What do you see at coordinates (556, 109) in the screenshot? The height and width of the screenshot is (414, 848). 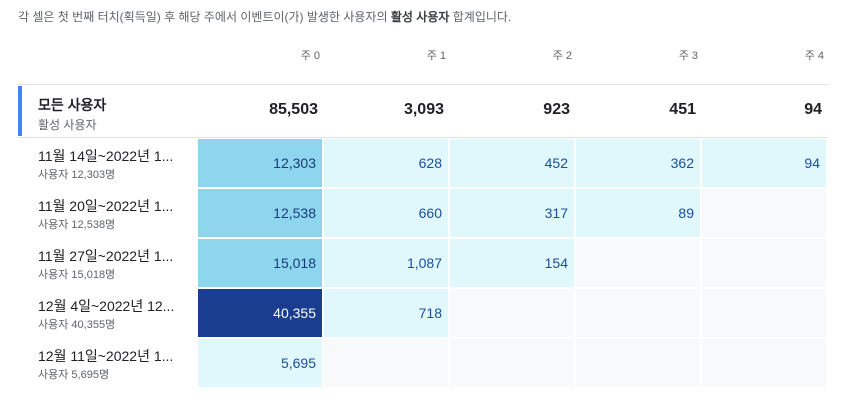 I see `total-value-week2: 923` at bounding box center [556, 109].